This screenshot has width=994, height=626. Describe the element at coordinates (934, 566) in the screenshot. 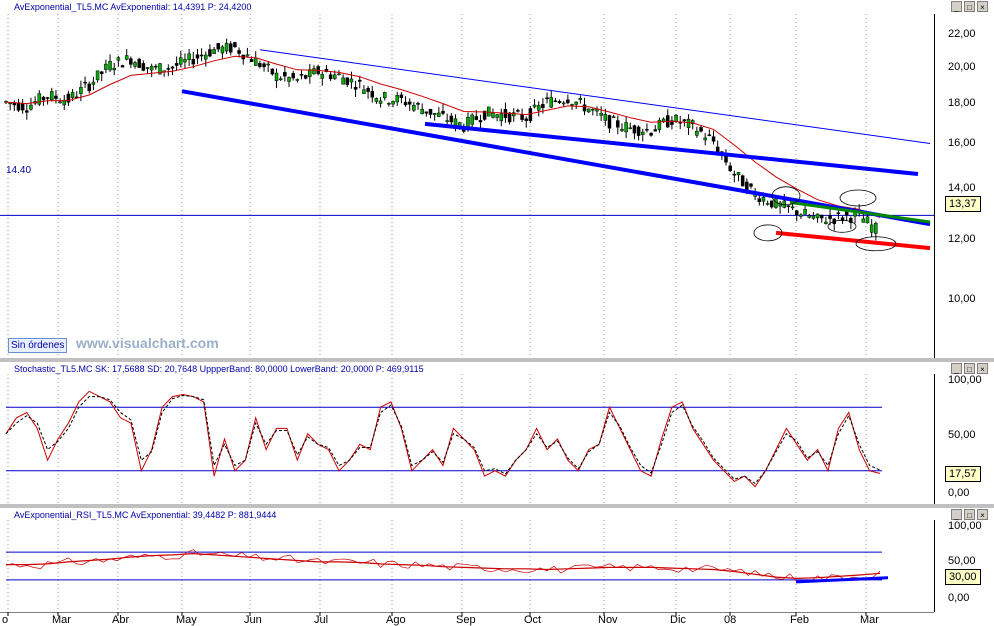

I see `rsi-yaxis-border` at that location.